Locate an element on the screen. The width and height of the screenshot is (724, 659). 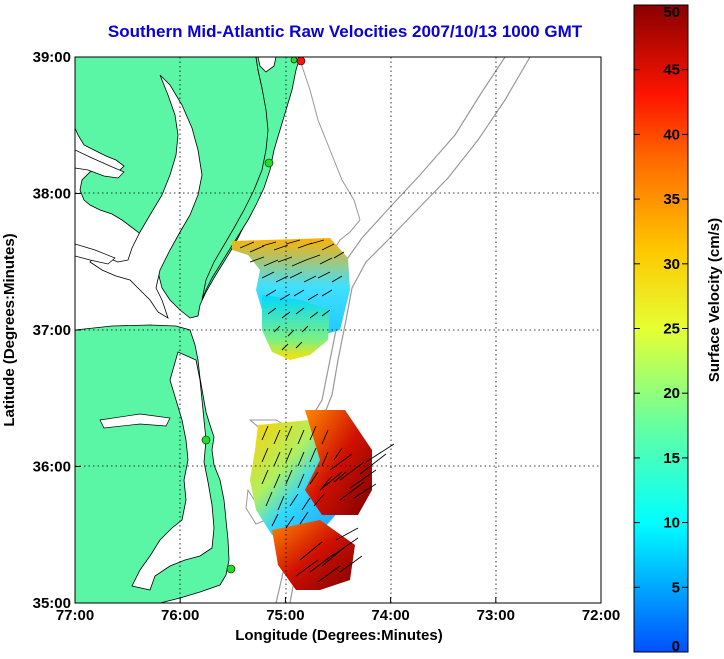
colorbar-tick-label: 40 is located at coordinates (671, 134).